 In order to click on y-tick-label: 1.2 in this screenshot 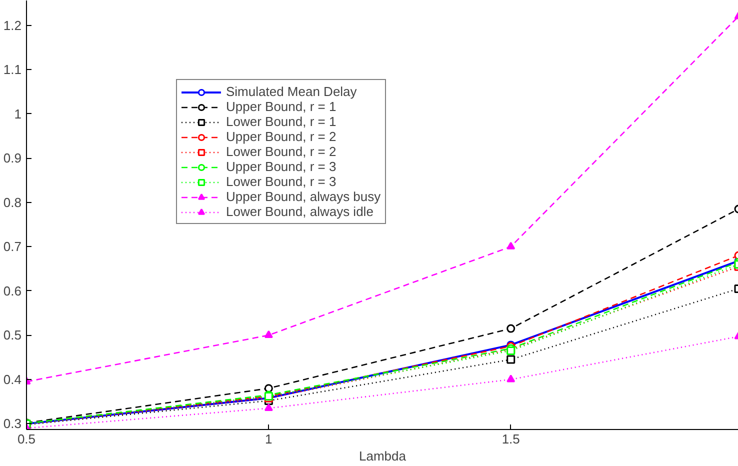, I will do `click(12, 25)`.